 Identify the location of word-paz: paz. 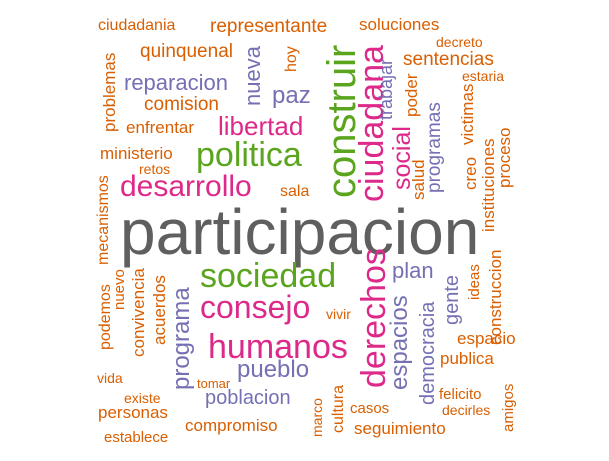
(291, 95).